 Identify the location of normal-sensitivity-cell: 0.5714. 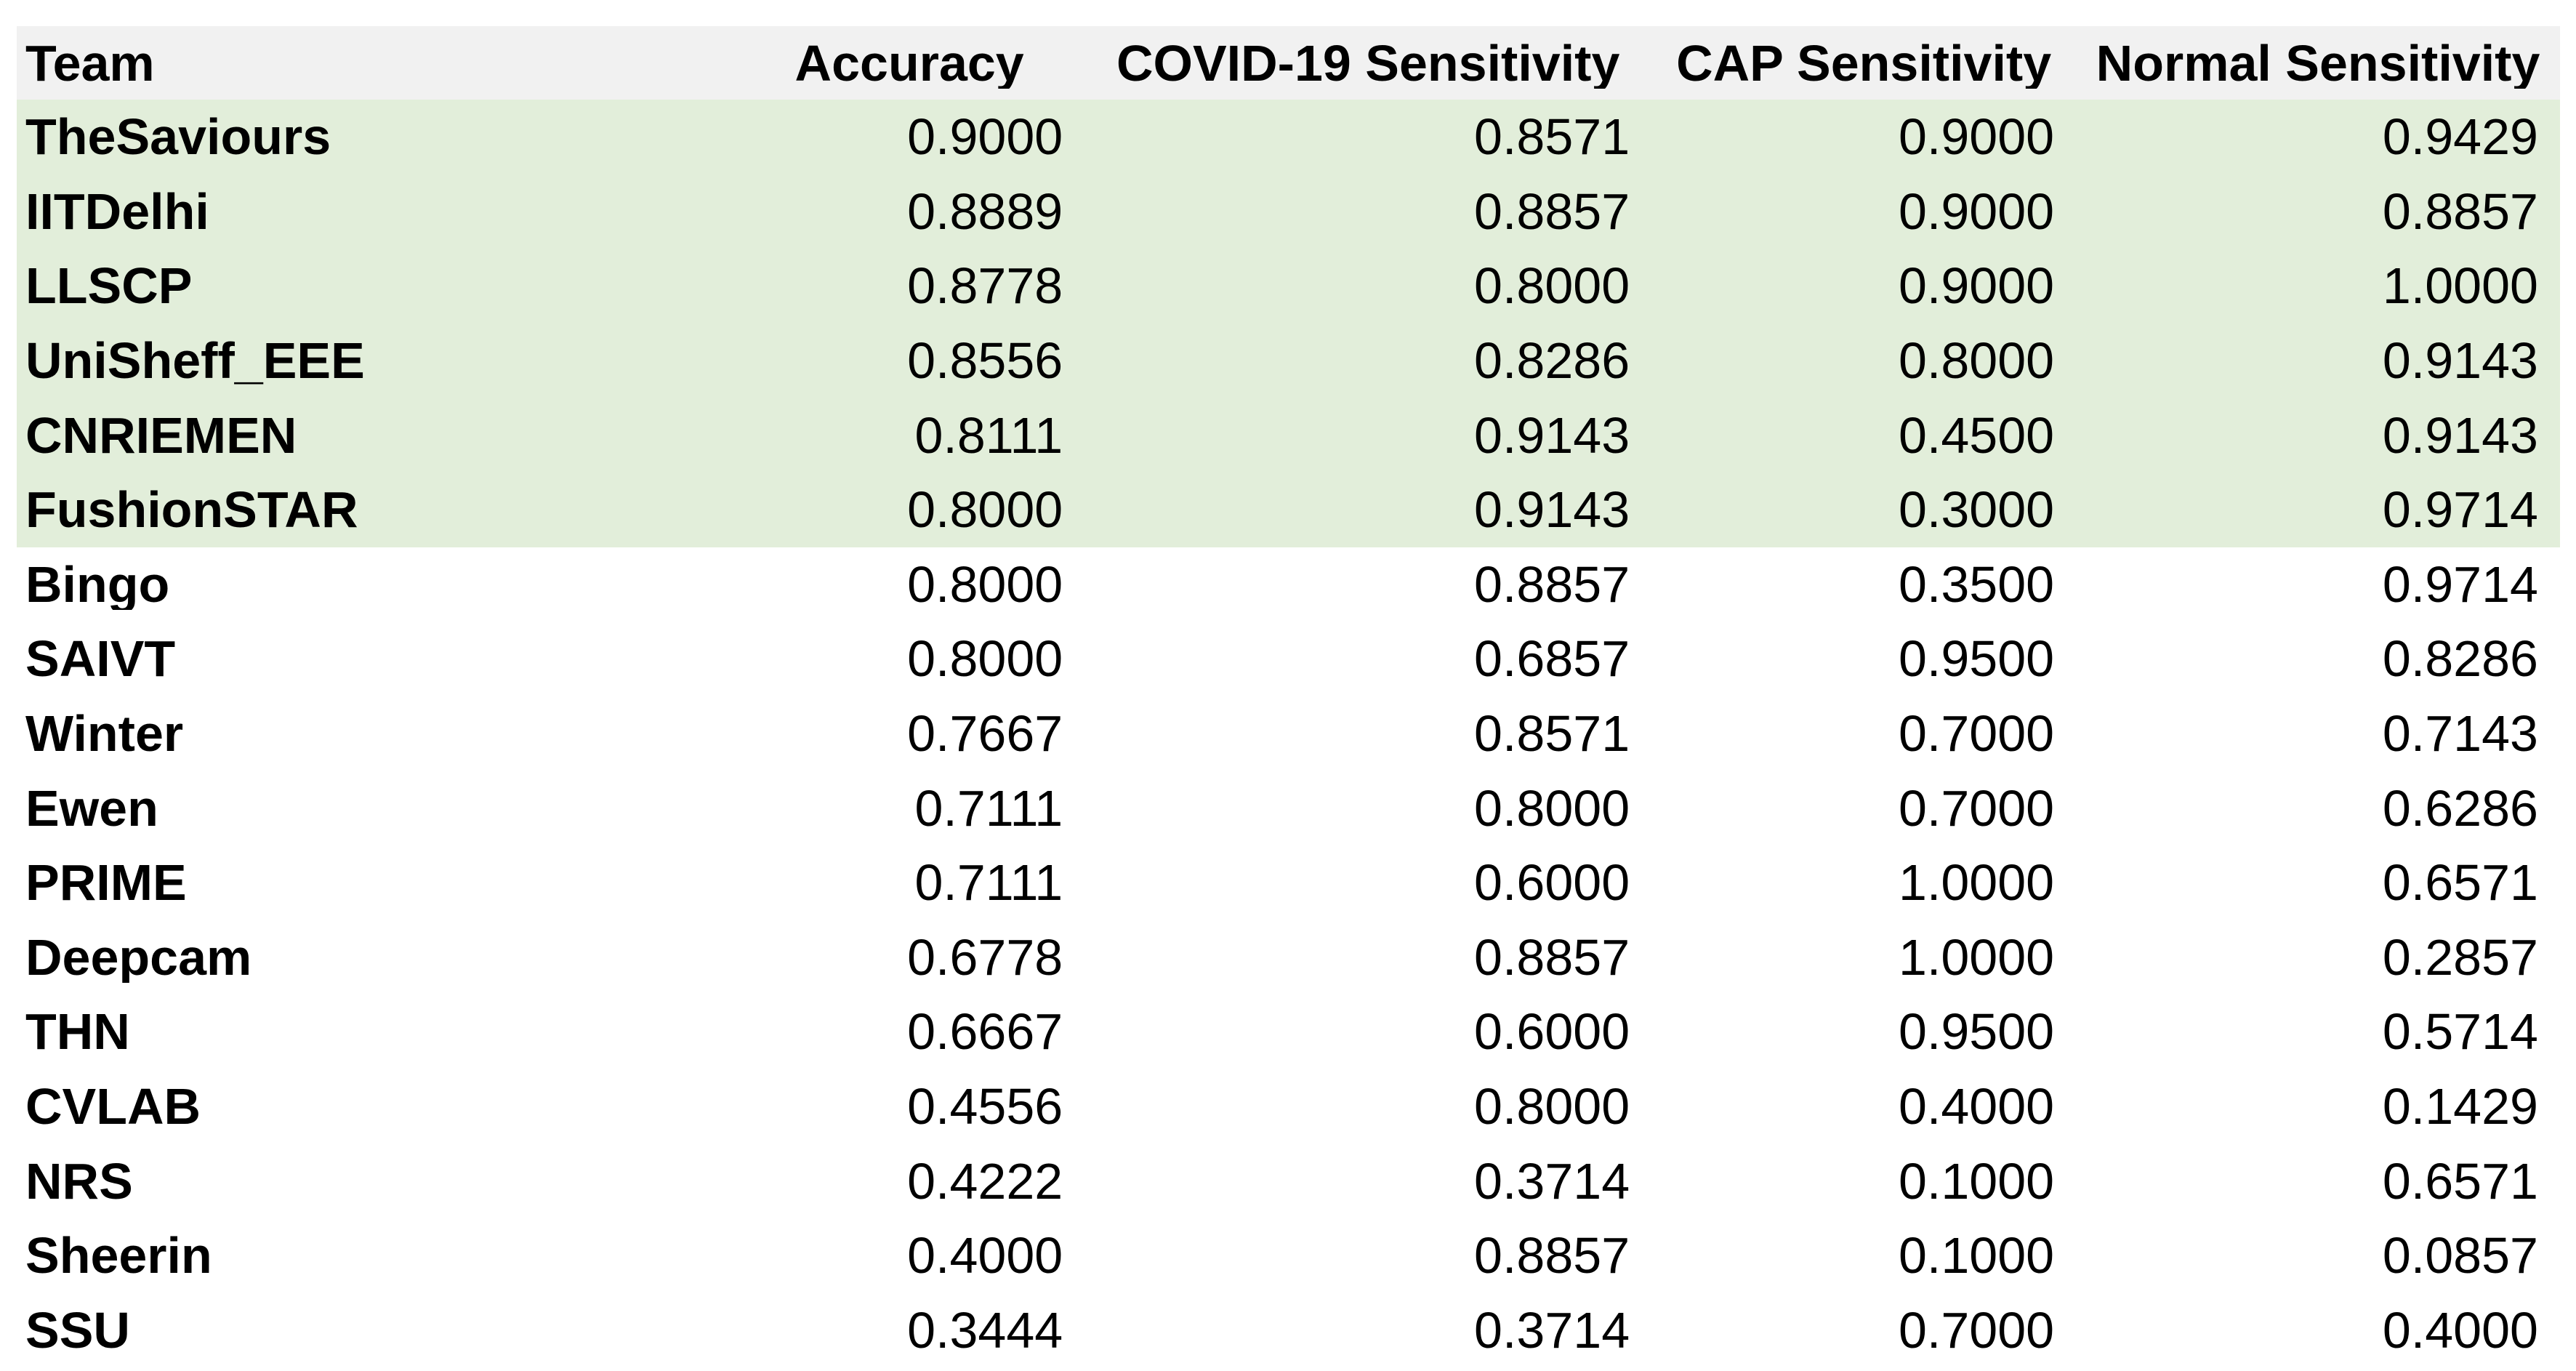
(2460, 1032).